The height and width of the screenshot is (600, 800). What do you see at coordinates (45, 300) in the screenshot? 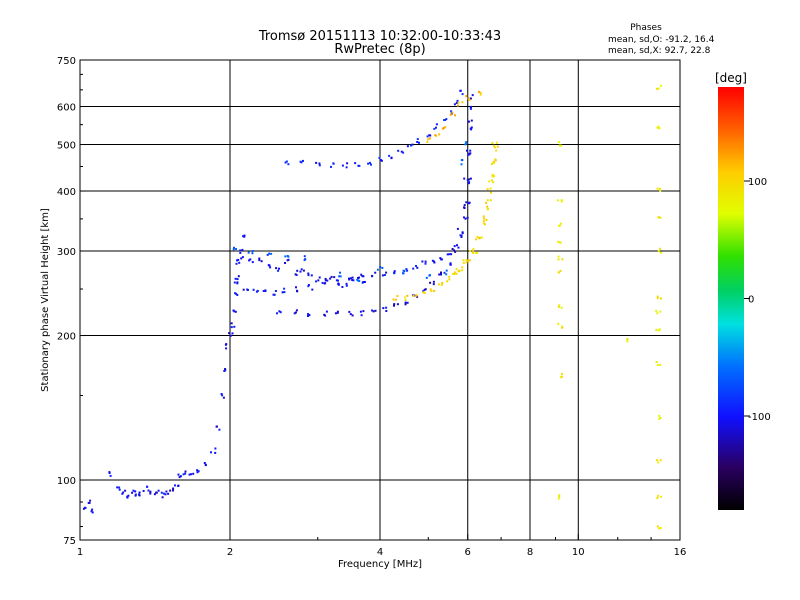
I see `y-axis-label: Stationary phase Virtual Height [km]` at bounding box center [45, 300].